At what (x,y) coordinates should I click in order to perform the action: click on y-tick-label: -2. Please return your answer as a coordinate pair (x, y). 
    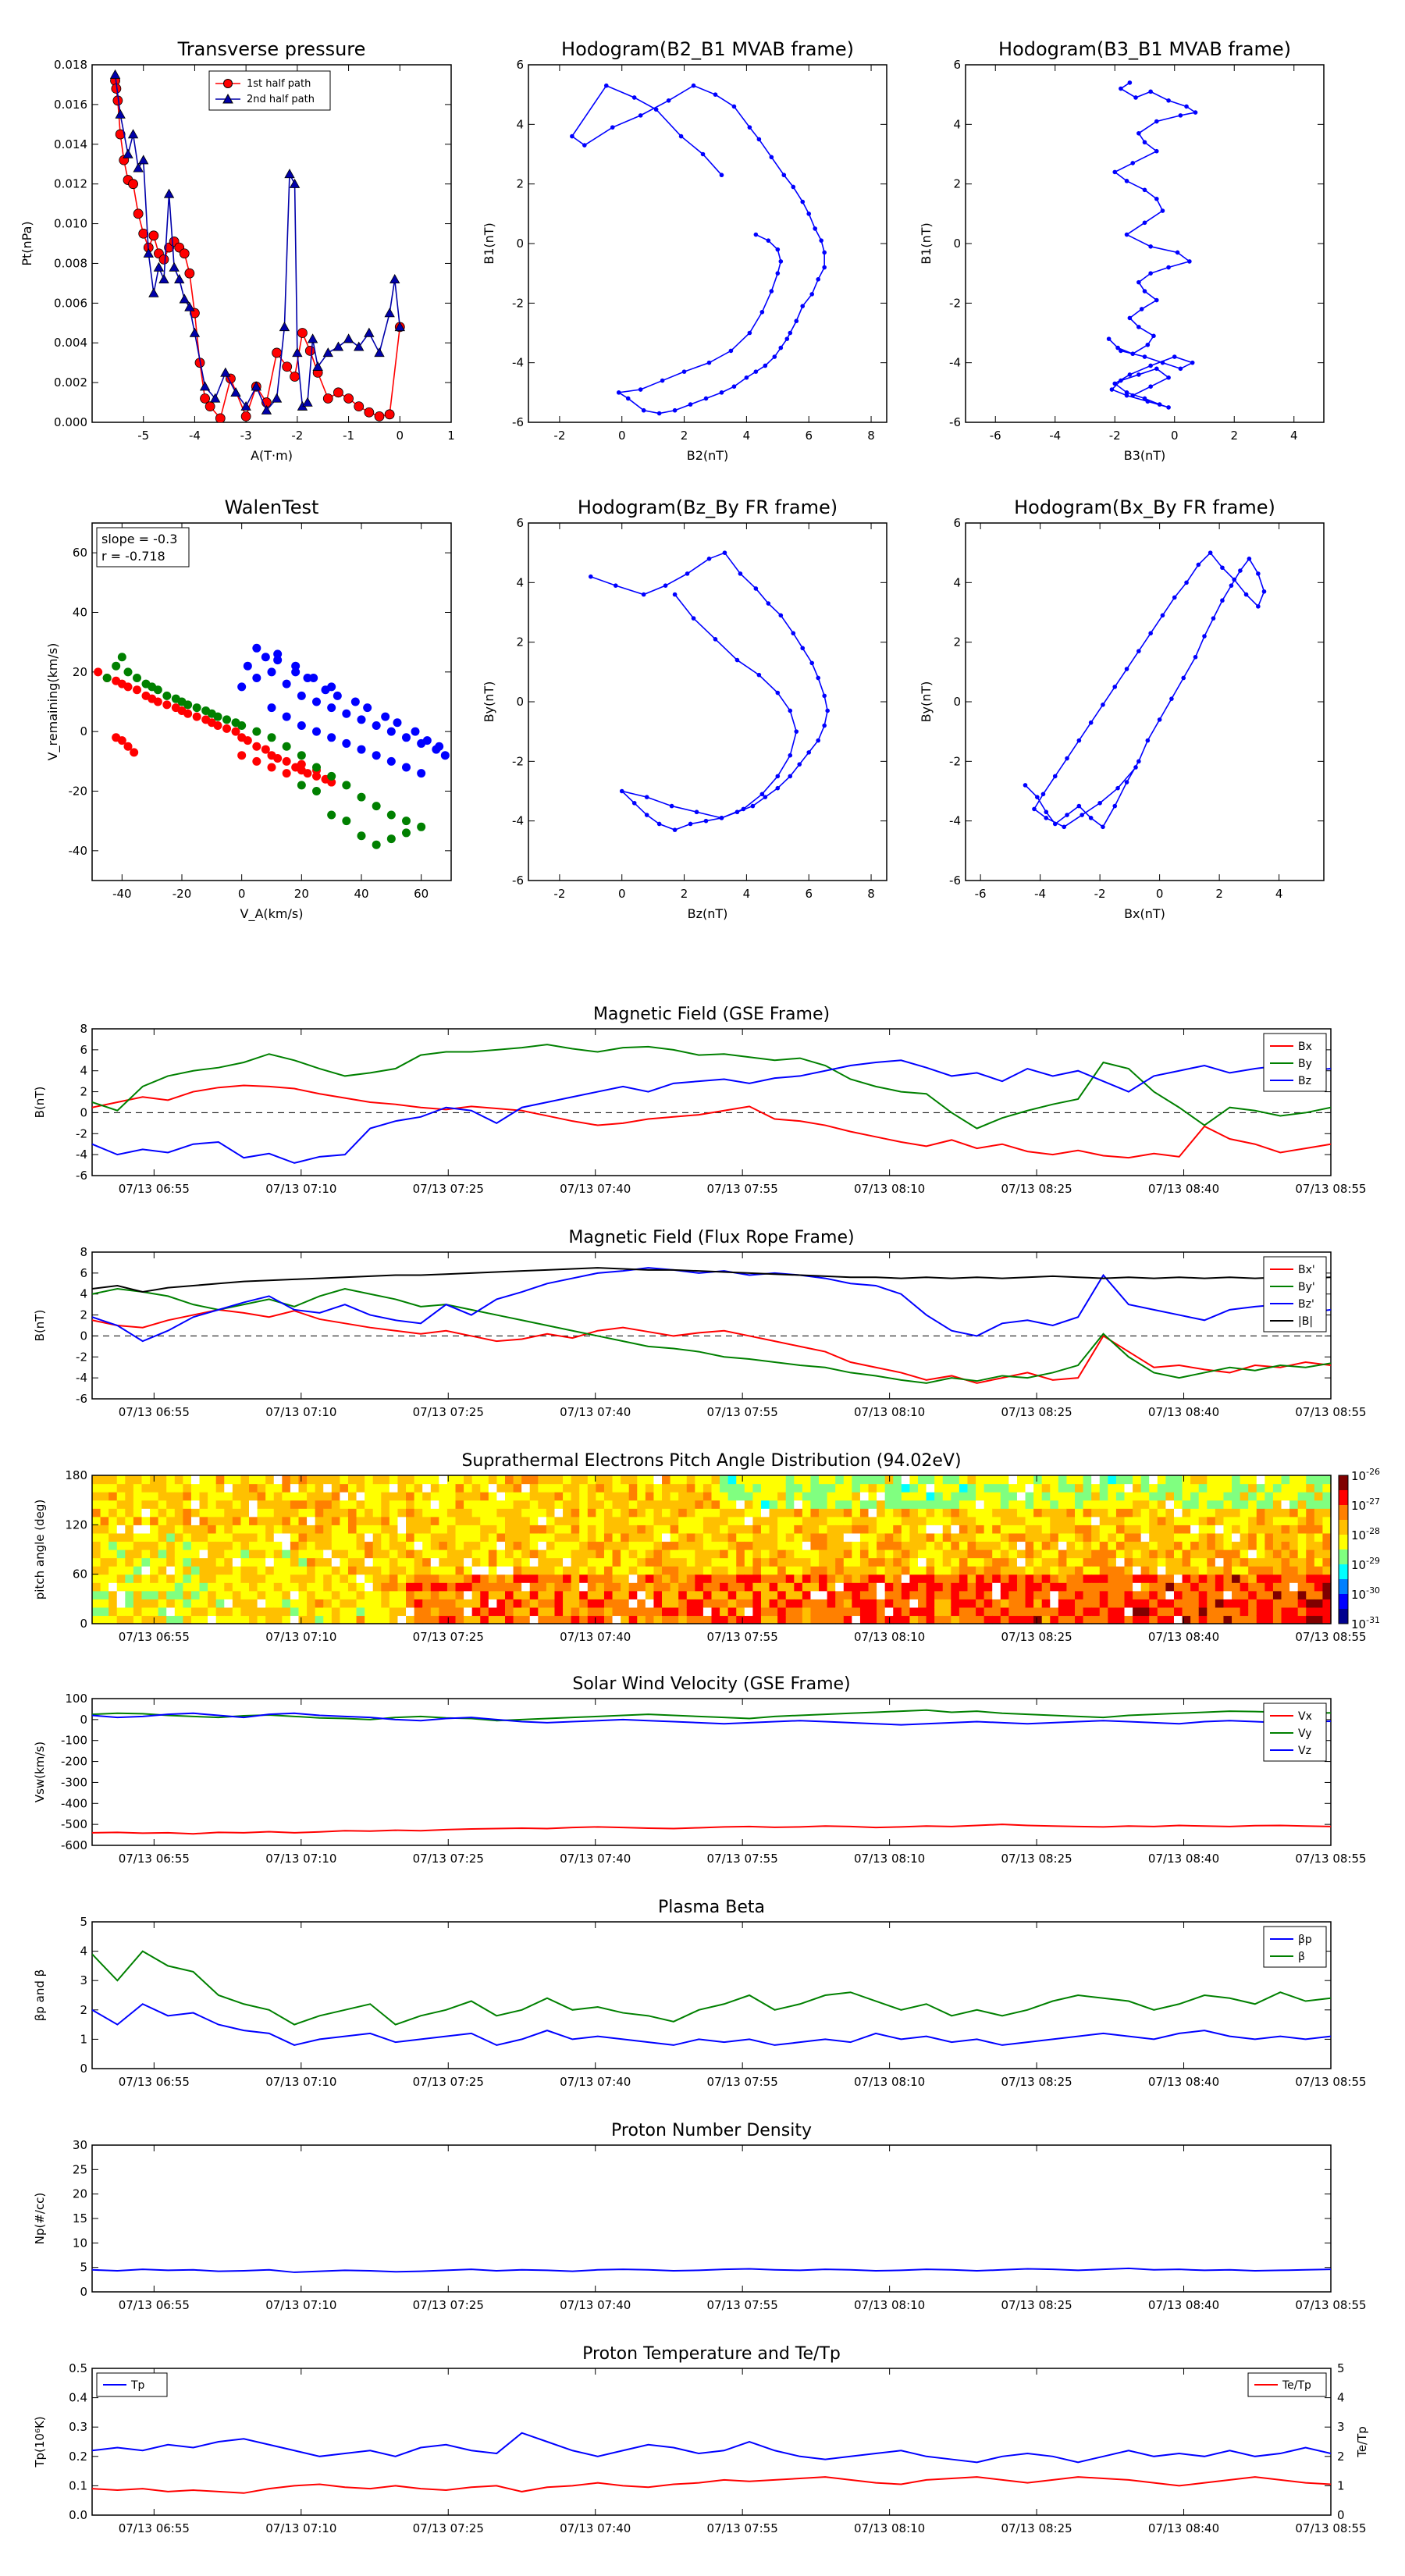
    Looking at the image, I should click on (955, 303).